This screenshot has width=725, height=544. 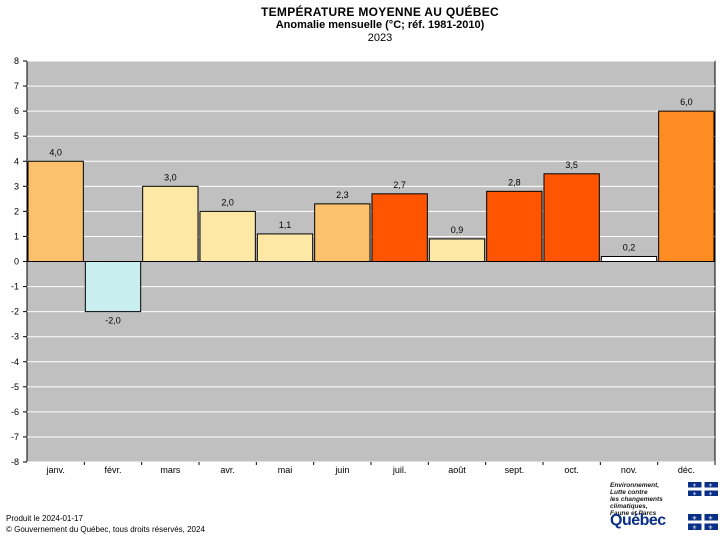 I want to click on y-tick-label: -5, so click(x=15, y=387).